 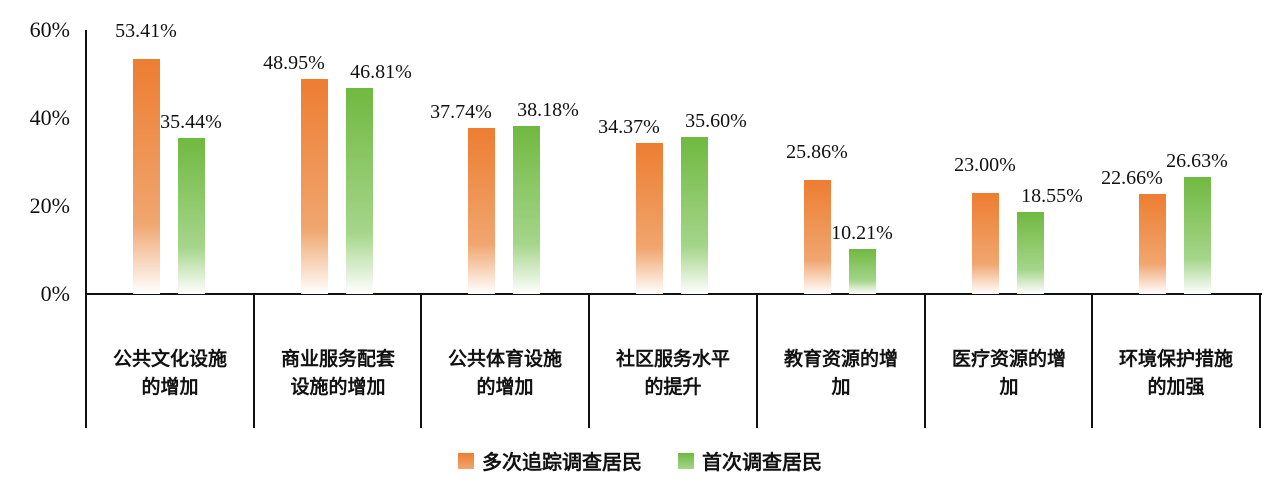 What do you see at coordinates (817, 152) in the screenshot?
I see `value-label: 25.86%` at bounding box center [817, 152].